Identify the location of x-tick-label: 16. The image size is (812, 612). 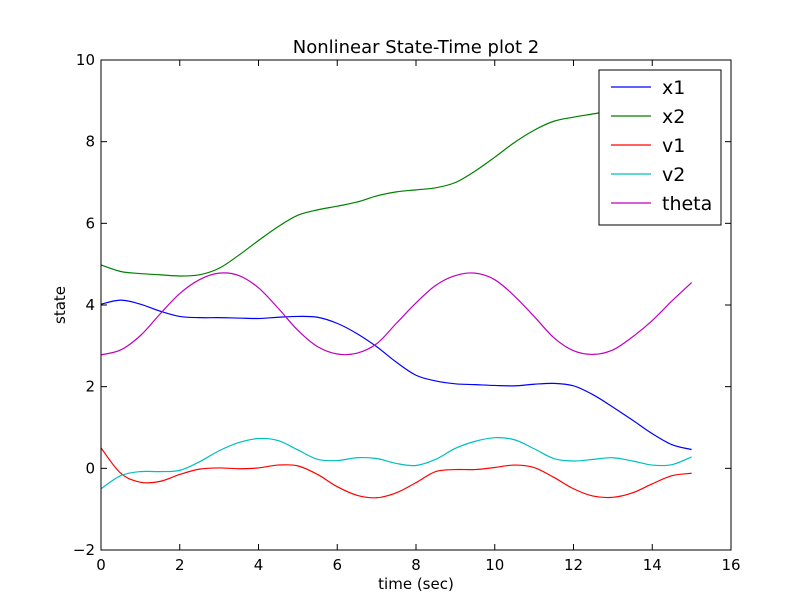
(730, 565).